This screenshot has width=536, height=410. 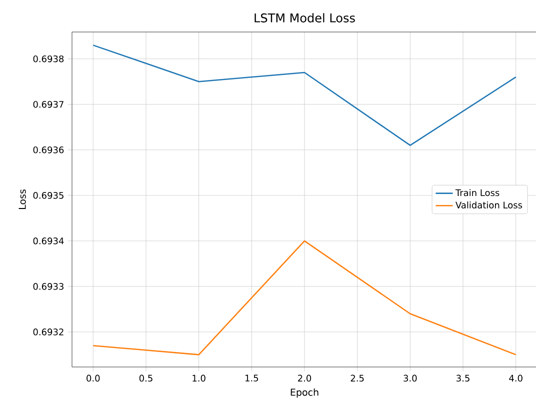 I want to click on y-tick-label: 0.6933, so click(x=48, y=286).